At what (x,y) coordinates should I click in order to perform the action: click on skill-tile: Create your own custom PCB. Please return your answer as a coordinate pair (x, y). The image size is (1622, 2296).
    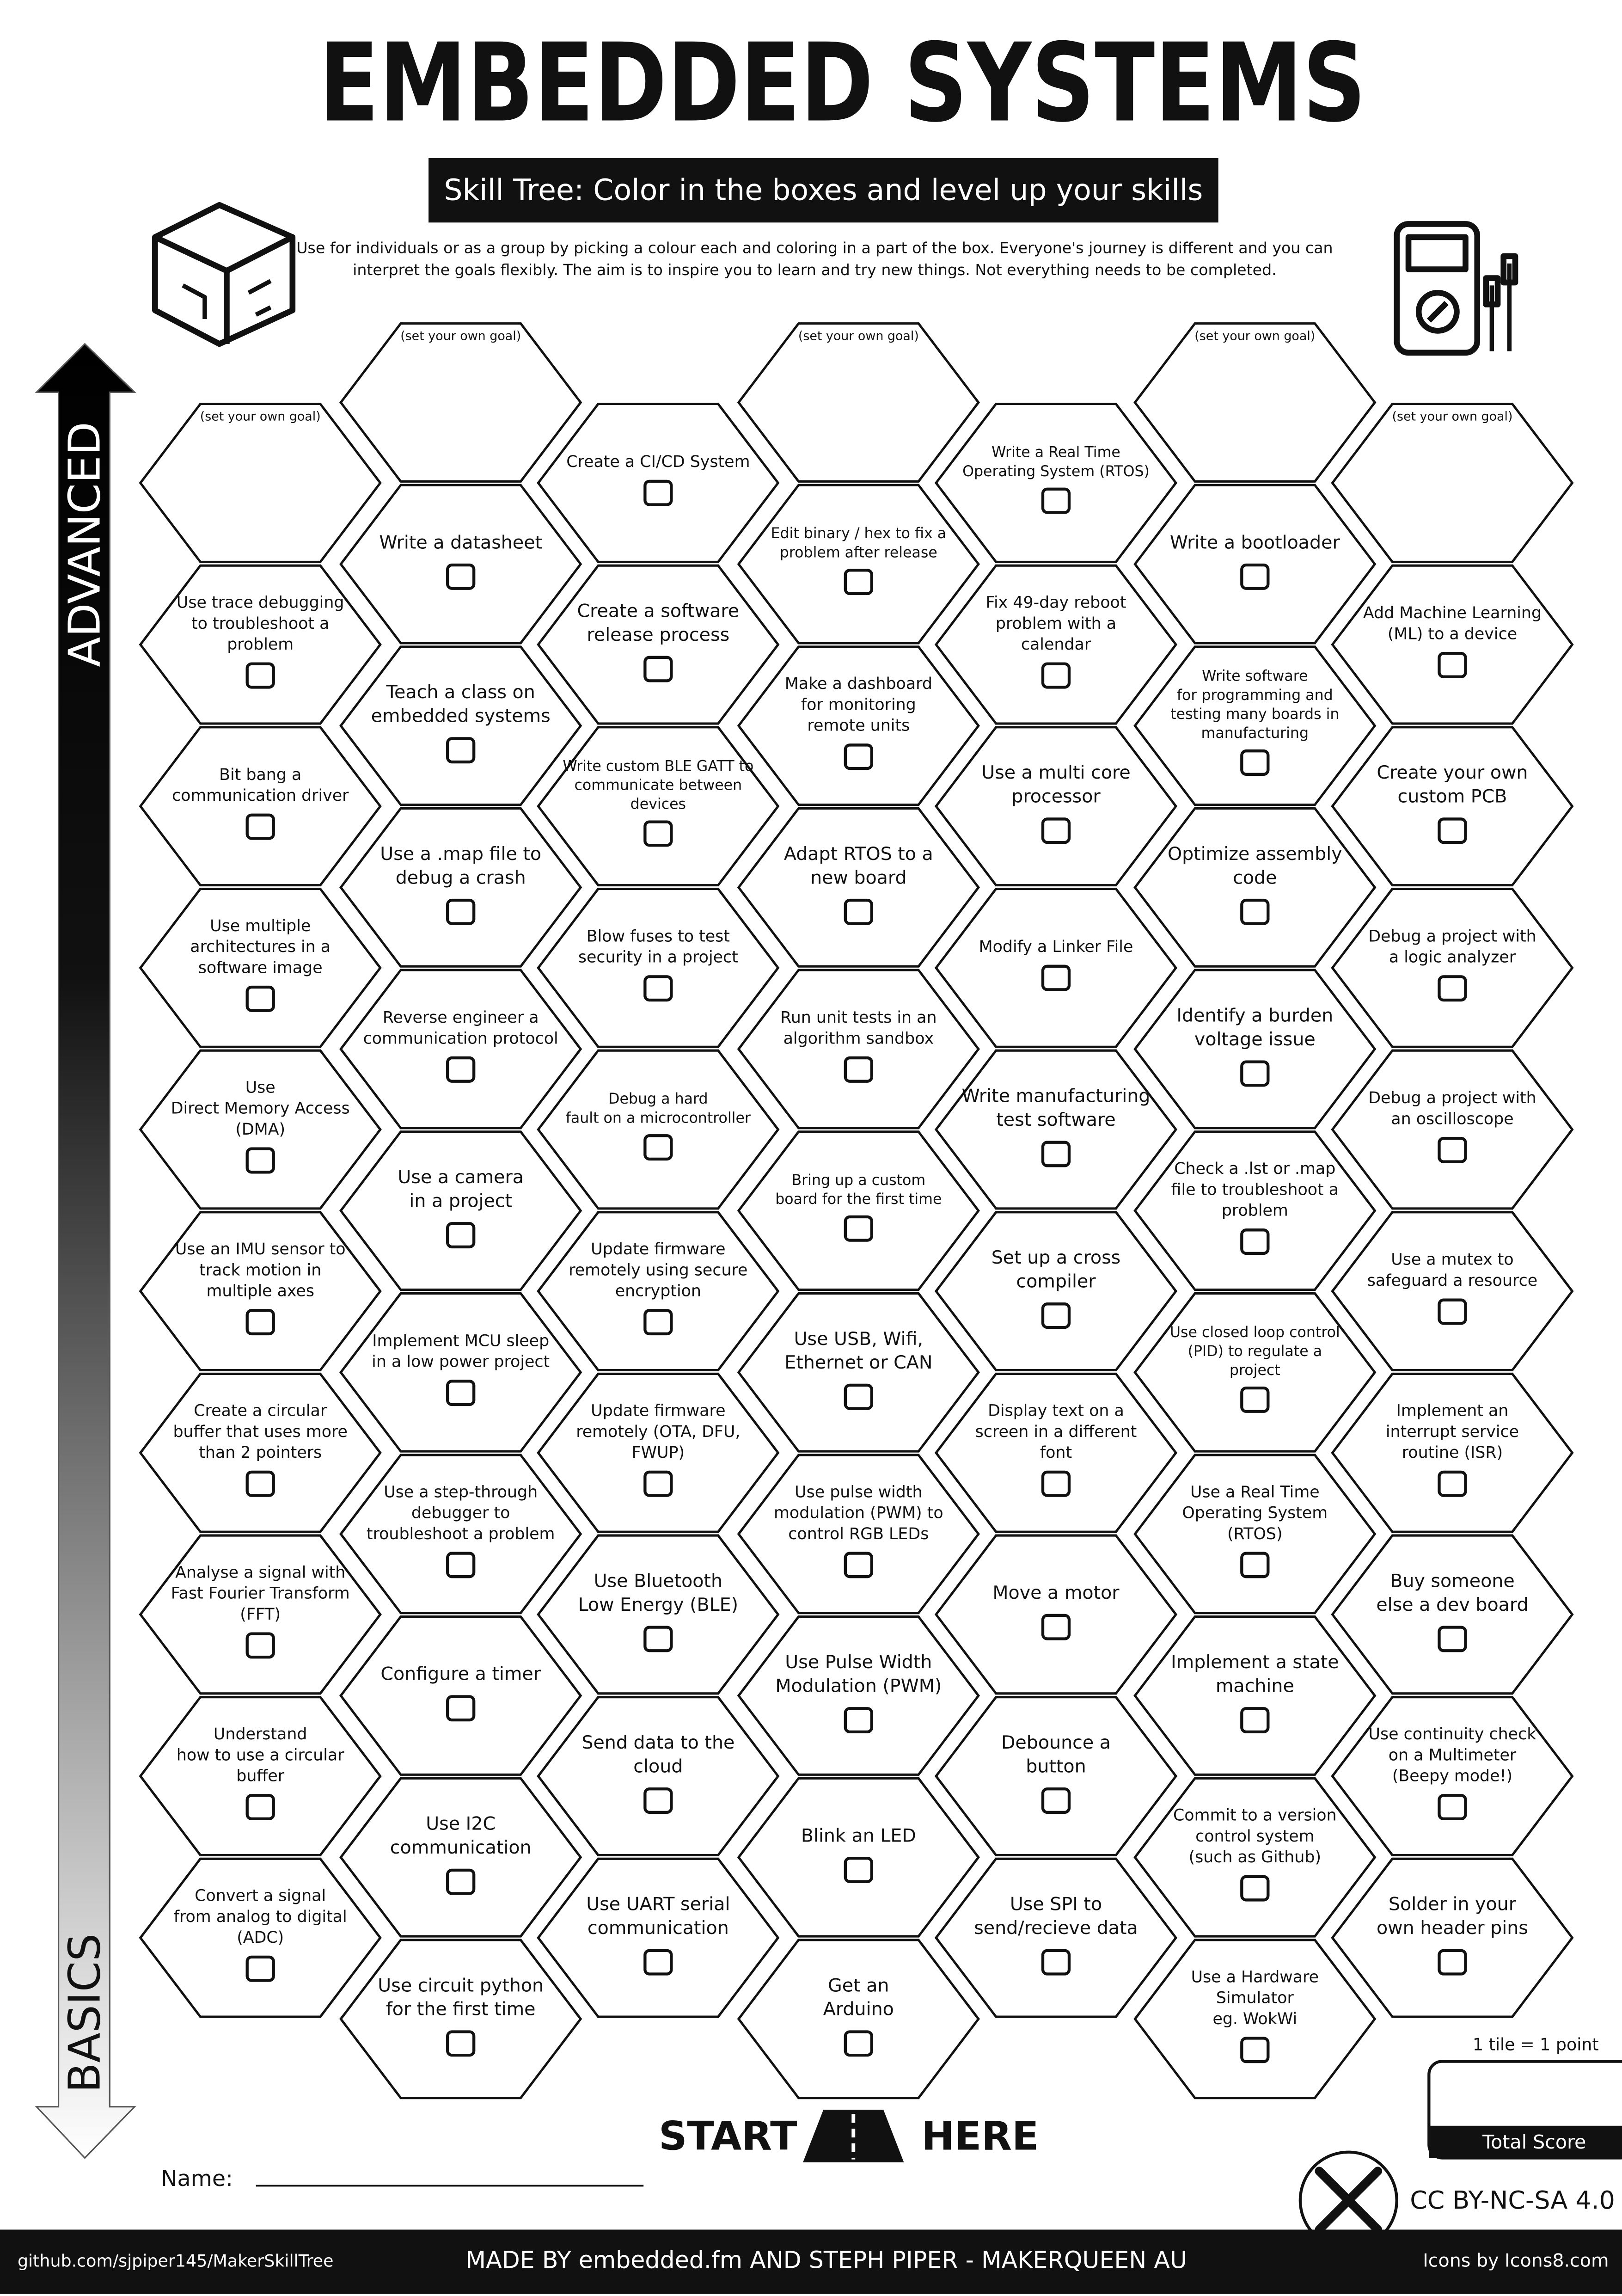
    Looking at the image, I should click on (1452, 807).